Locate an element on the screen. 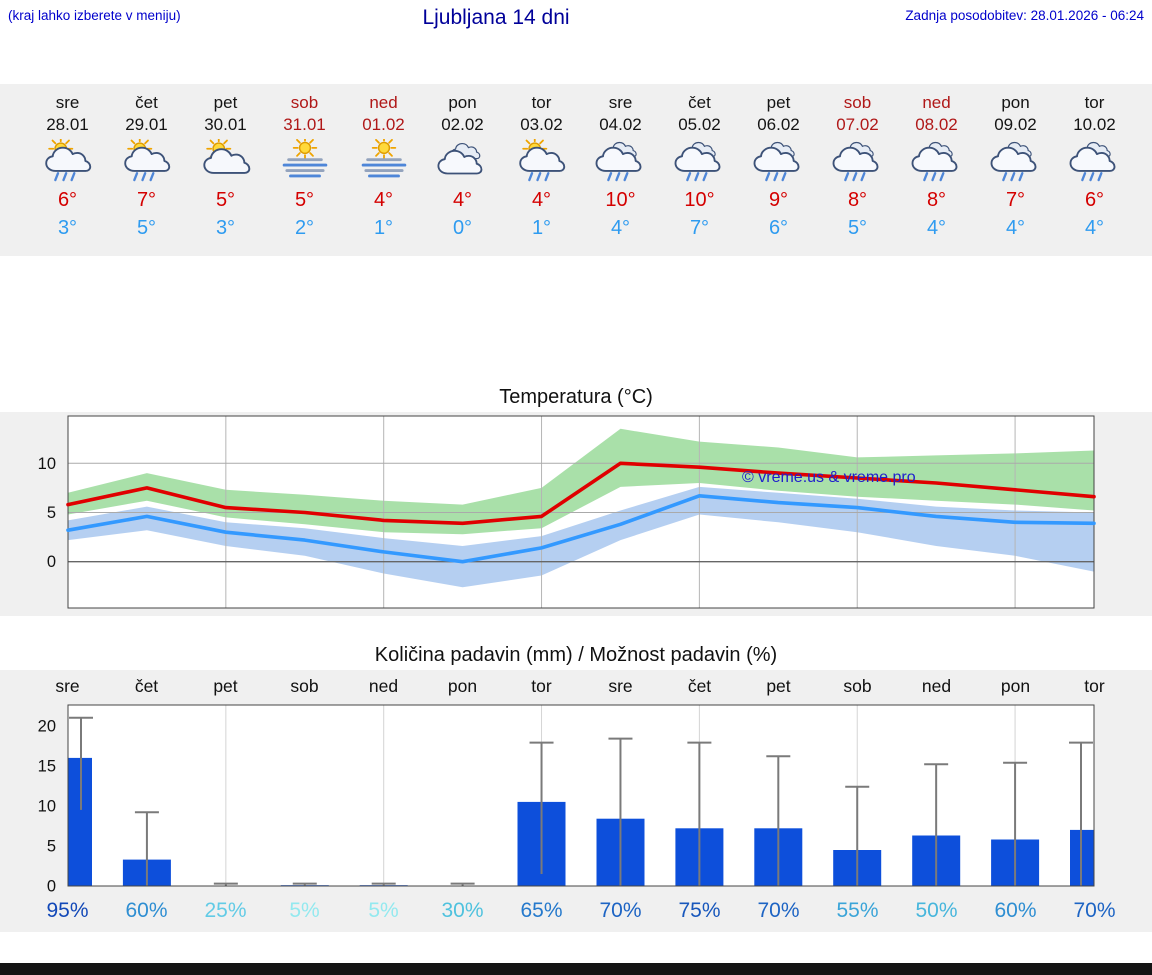 The image size is (1152, 975). forecast-day: sre 04.02 10° 4° is located at coordinates (620, 167).